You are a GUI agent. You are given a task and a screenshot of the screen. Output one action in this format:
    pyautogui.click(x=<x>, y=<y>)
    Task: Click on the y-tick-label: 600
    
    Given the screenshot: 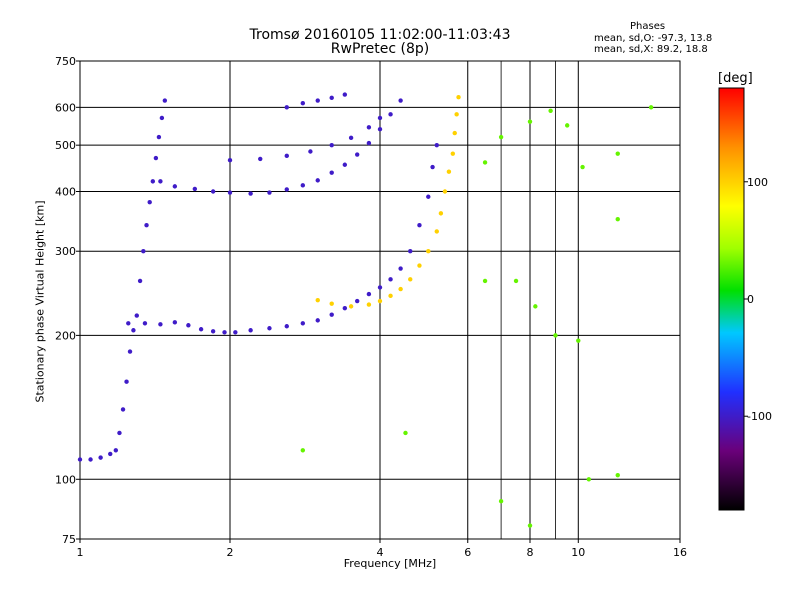 What is the action you would take?
    pyautogui.click(x=65, y=107)
    